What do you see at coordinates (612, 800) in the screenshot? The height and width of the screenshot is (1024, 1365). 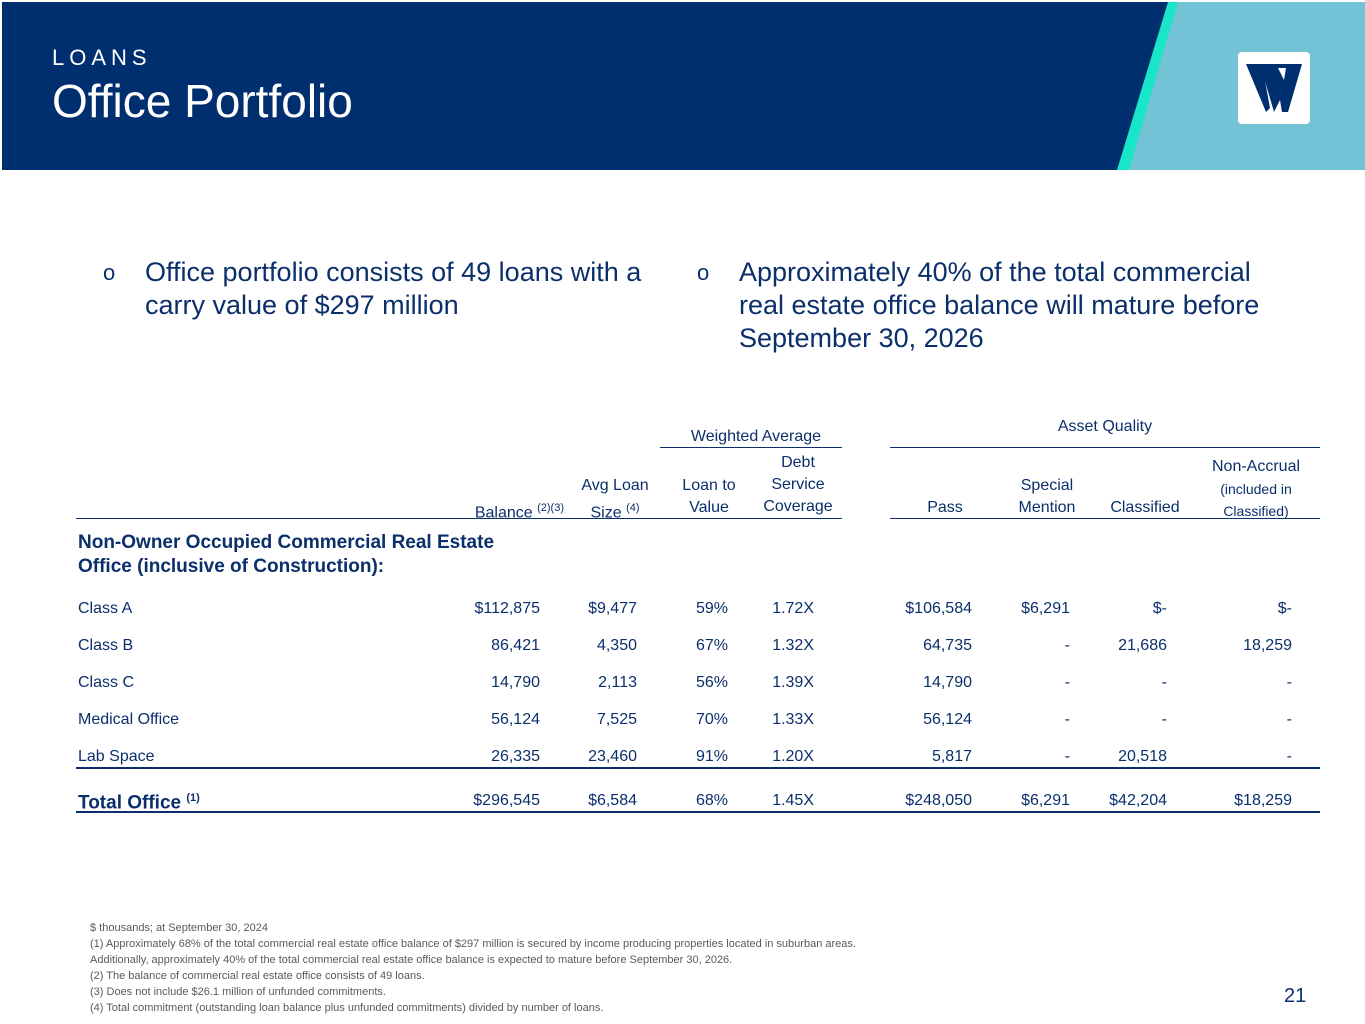 I see `total-avg-loan: $6,584` at bounding box center [612, 800].